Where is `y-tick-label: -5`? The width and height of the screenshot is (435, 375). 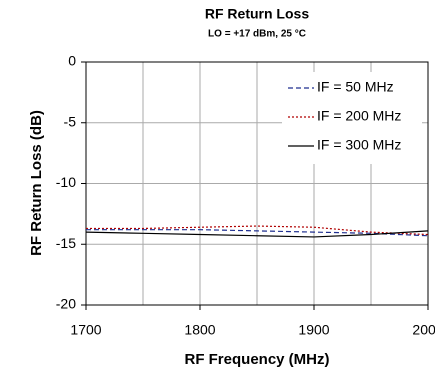 y-tick-label: -5 is located at coordinates (70, 121).